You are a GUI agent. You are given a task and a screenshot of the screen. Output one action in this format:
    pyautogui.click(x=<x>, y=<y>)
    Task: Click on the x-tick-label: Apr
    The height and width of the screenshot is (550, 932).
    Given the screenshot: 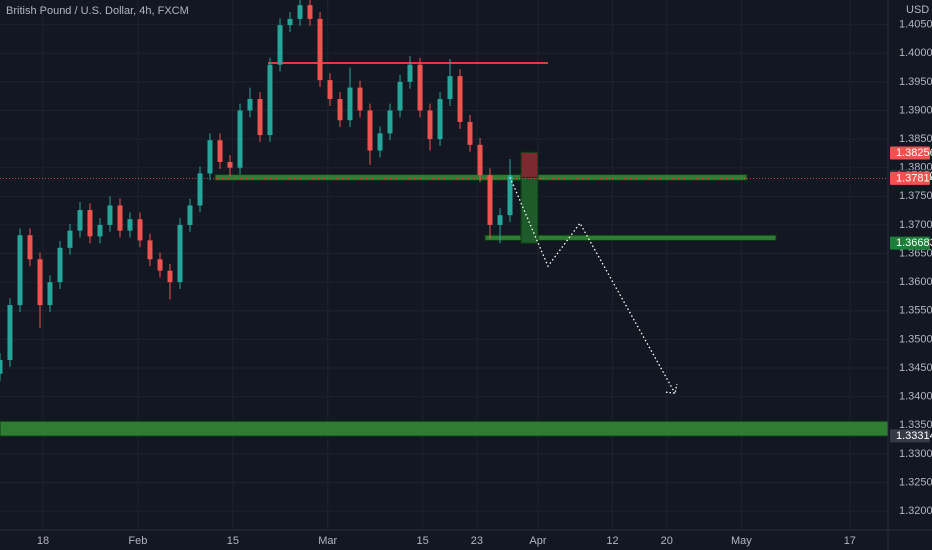 What is the action you would take?
    pyautogui.click(x=537, y=541)
    